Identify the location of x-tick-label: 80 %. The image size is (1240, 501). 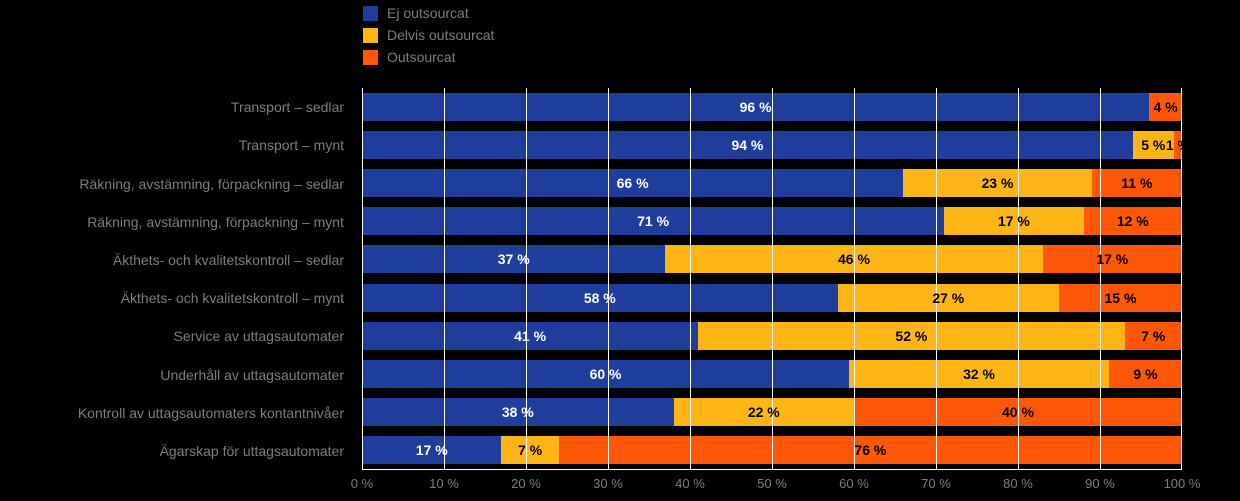
(1018, 483).